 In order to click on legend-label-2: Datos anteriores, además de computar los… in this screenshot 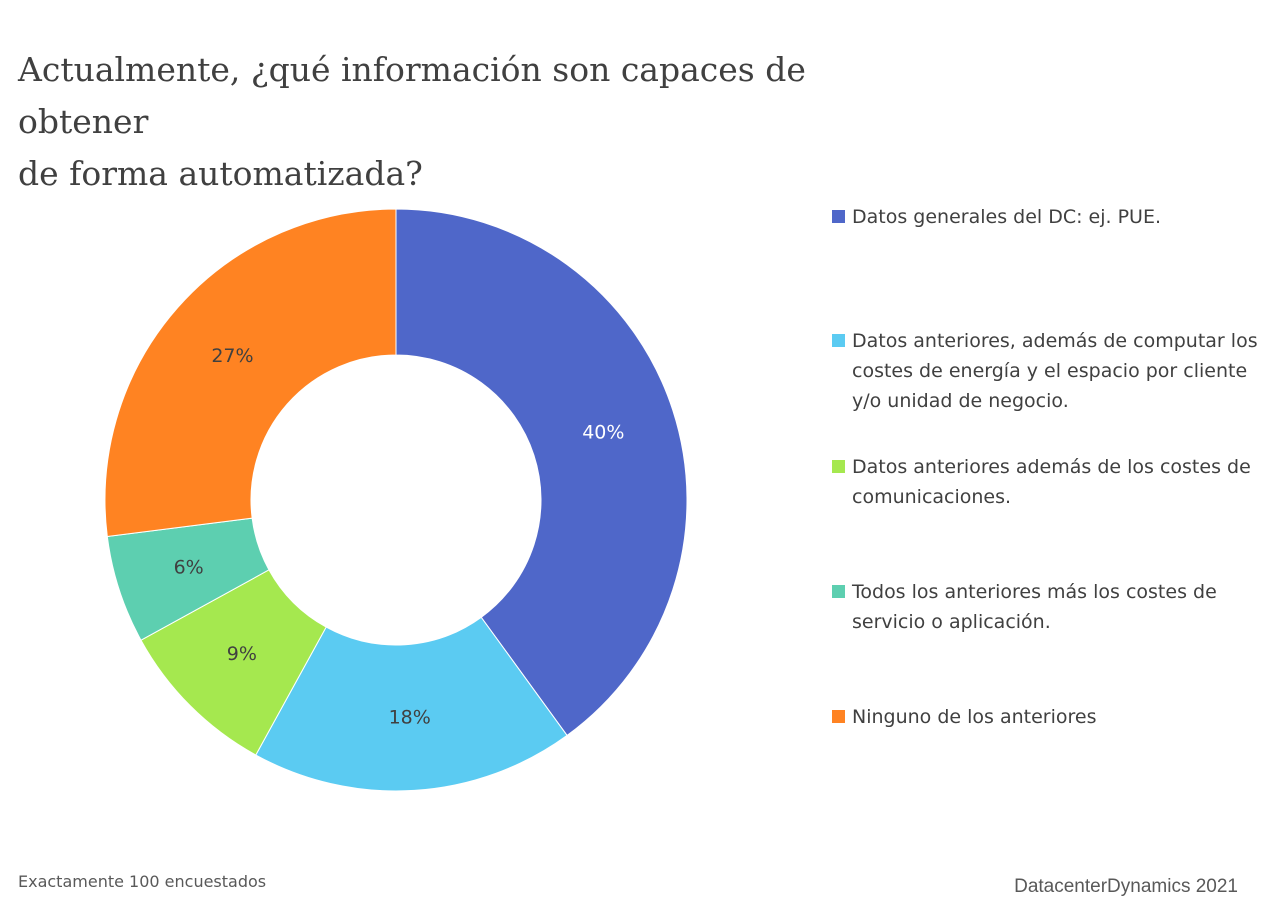, I will do `click(1055, 371)`.